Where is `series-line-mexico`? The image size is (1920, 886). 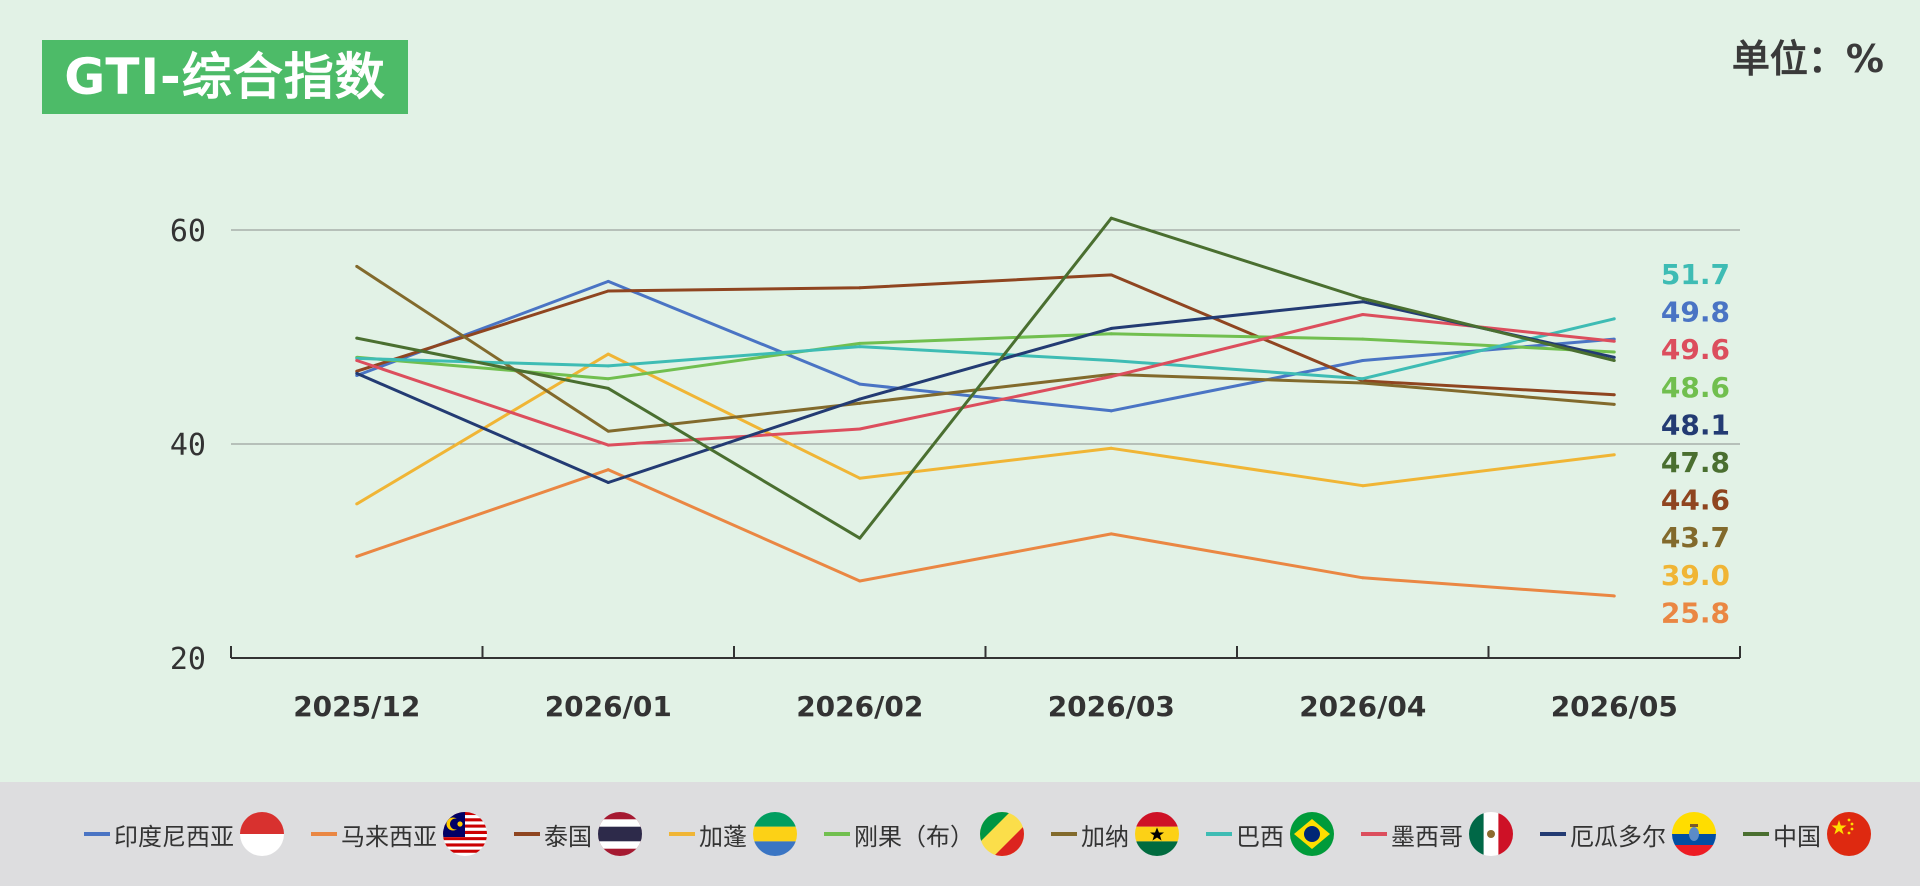
series-line-mexico is located at coordinates (985, 380).